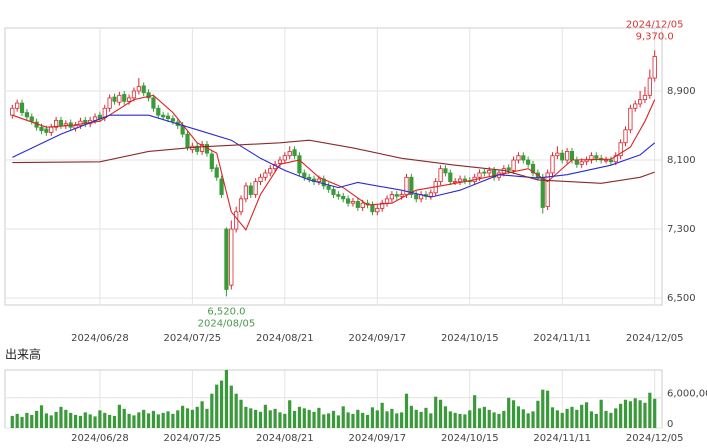 The height and width of the screenshot is (448, 707). Describe the element at coordinates (470, 438) in the screenshot. I see `x-tick-label: 2024/10/15` at that location.